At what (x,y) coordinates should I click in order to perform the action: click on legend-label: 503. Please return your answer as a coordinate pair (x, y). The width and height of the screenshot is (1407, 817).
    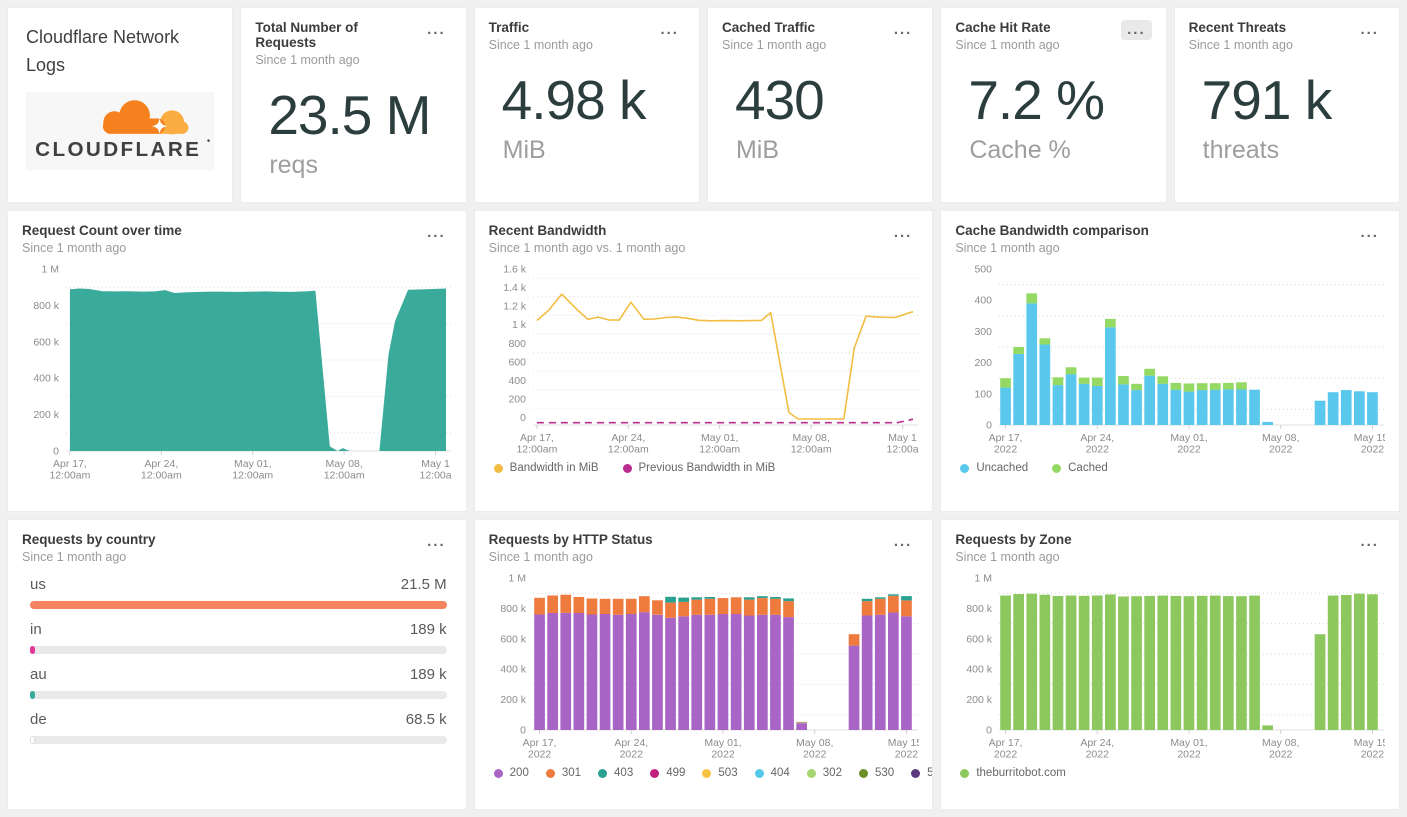
    Looking at the image, I should click on (728, 773).